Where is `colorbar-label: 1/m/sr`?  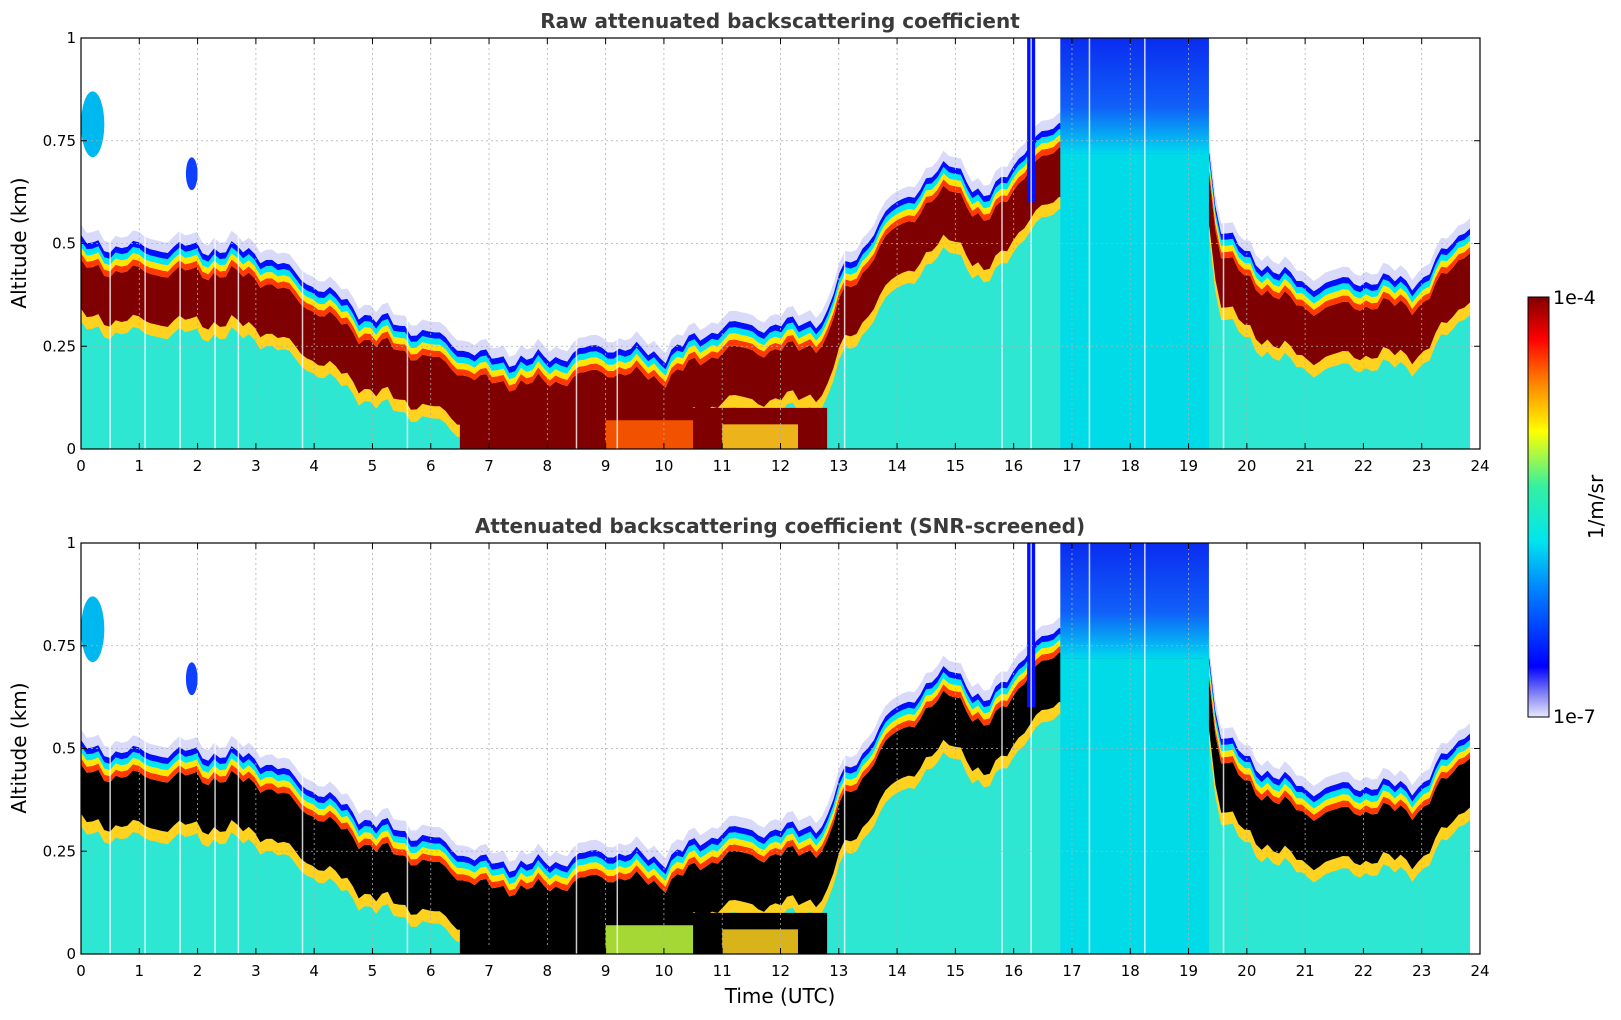 colorbar-label: 1/m/sr is located at coordinates (1596, 506).